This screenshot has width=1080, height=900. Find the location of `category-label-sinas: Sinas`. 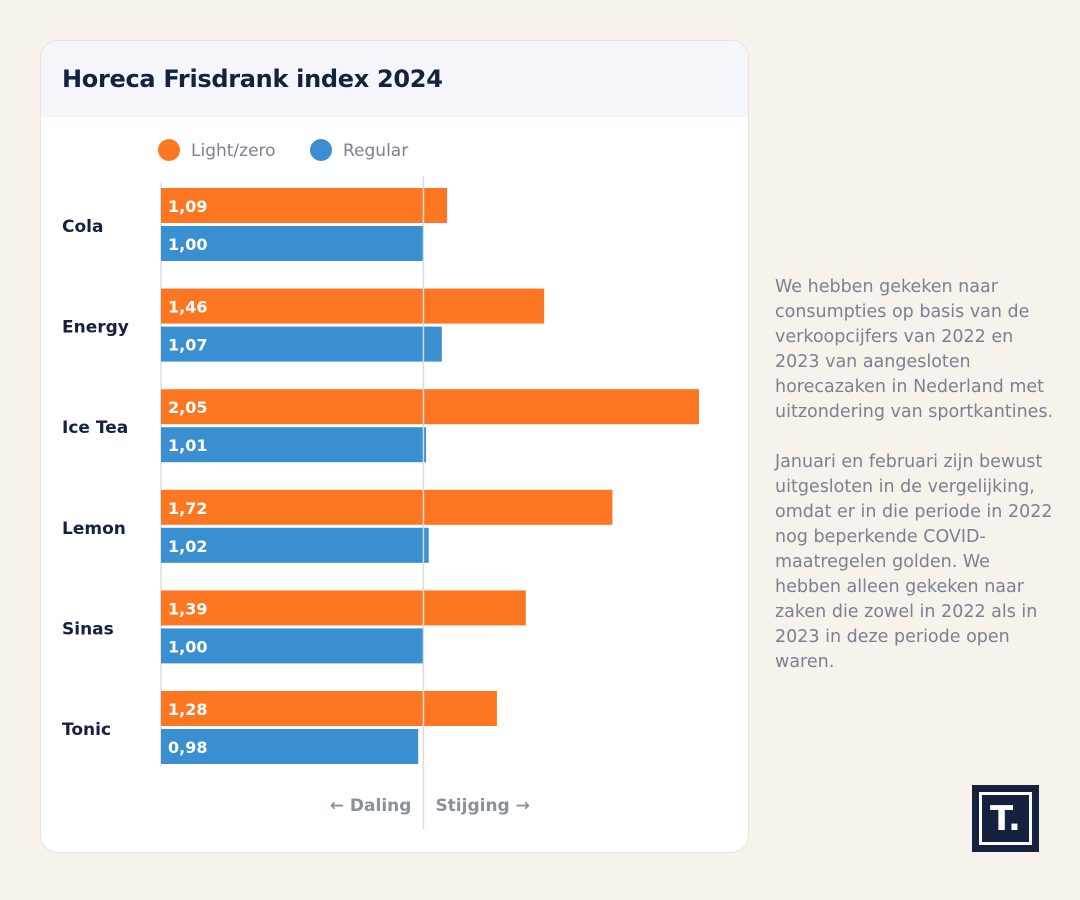

category-label-sinas: Sinas is located at coordinates (88, 629).